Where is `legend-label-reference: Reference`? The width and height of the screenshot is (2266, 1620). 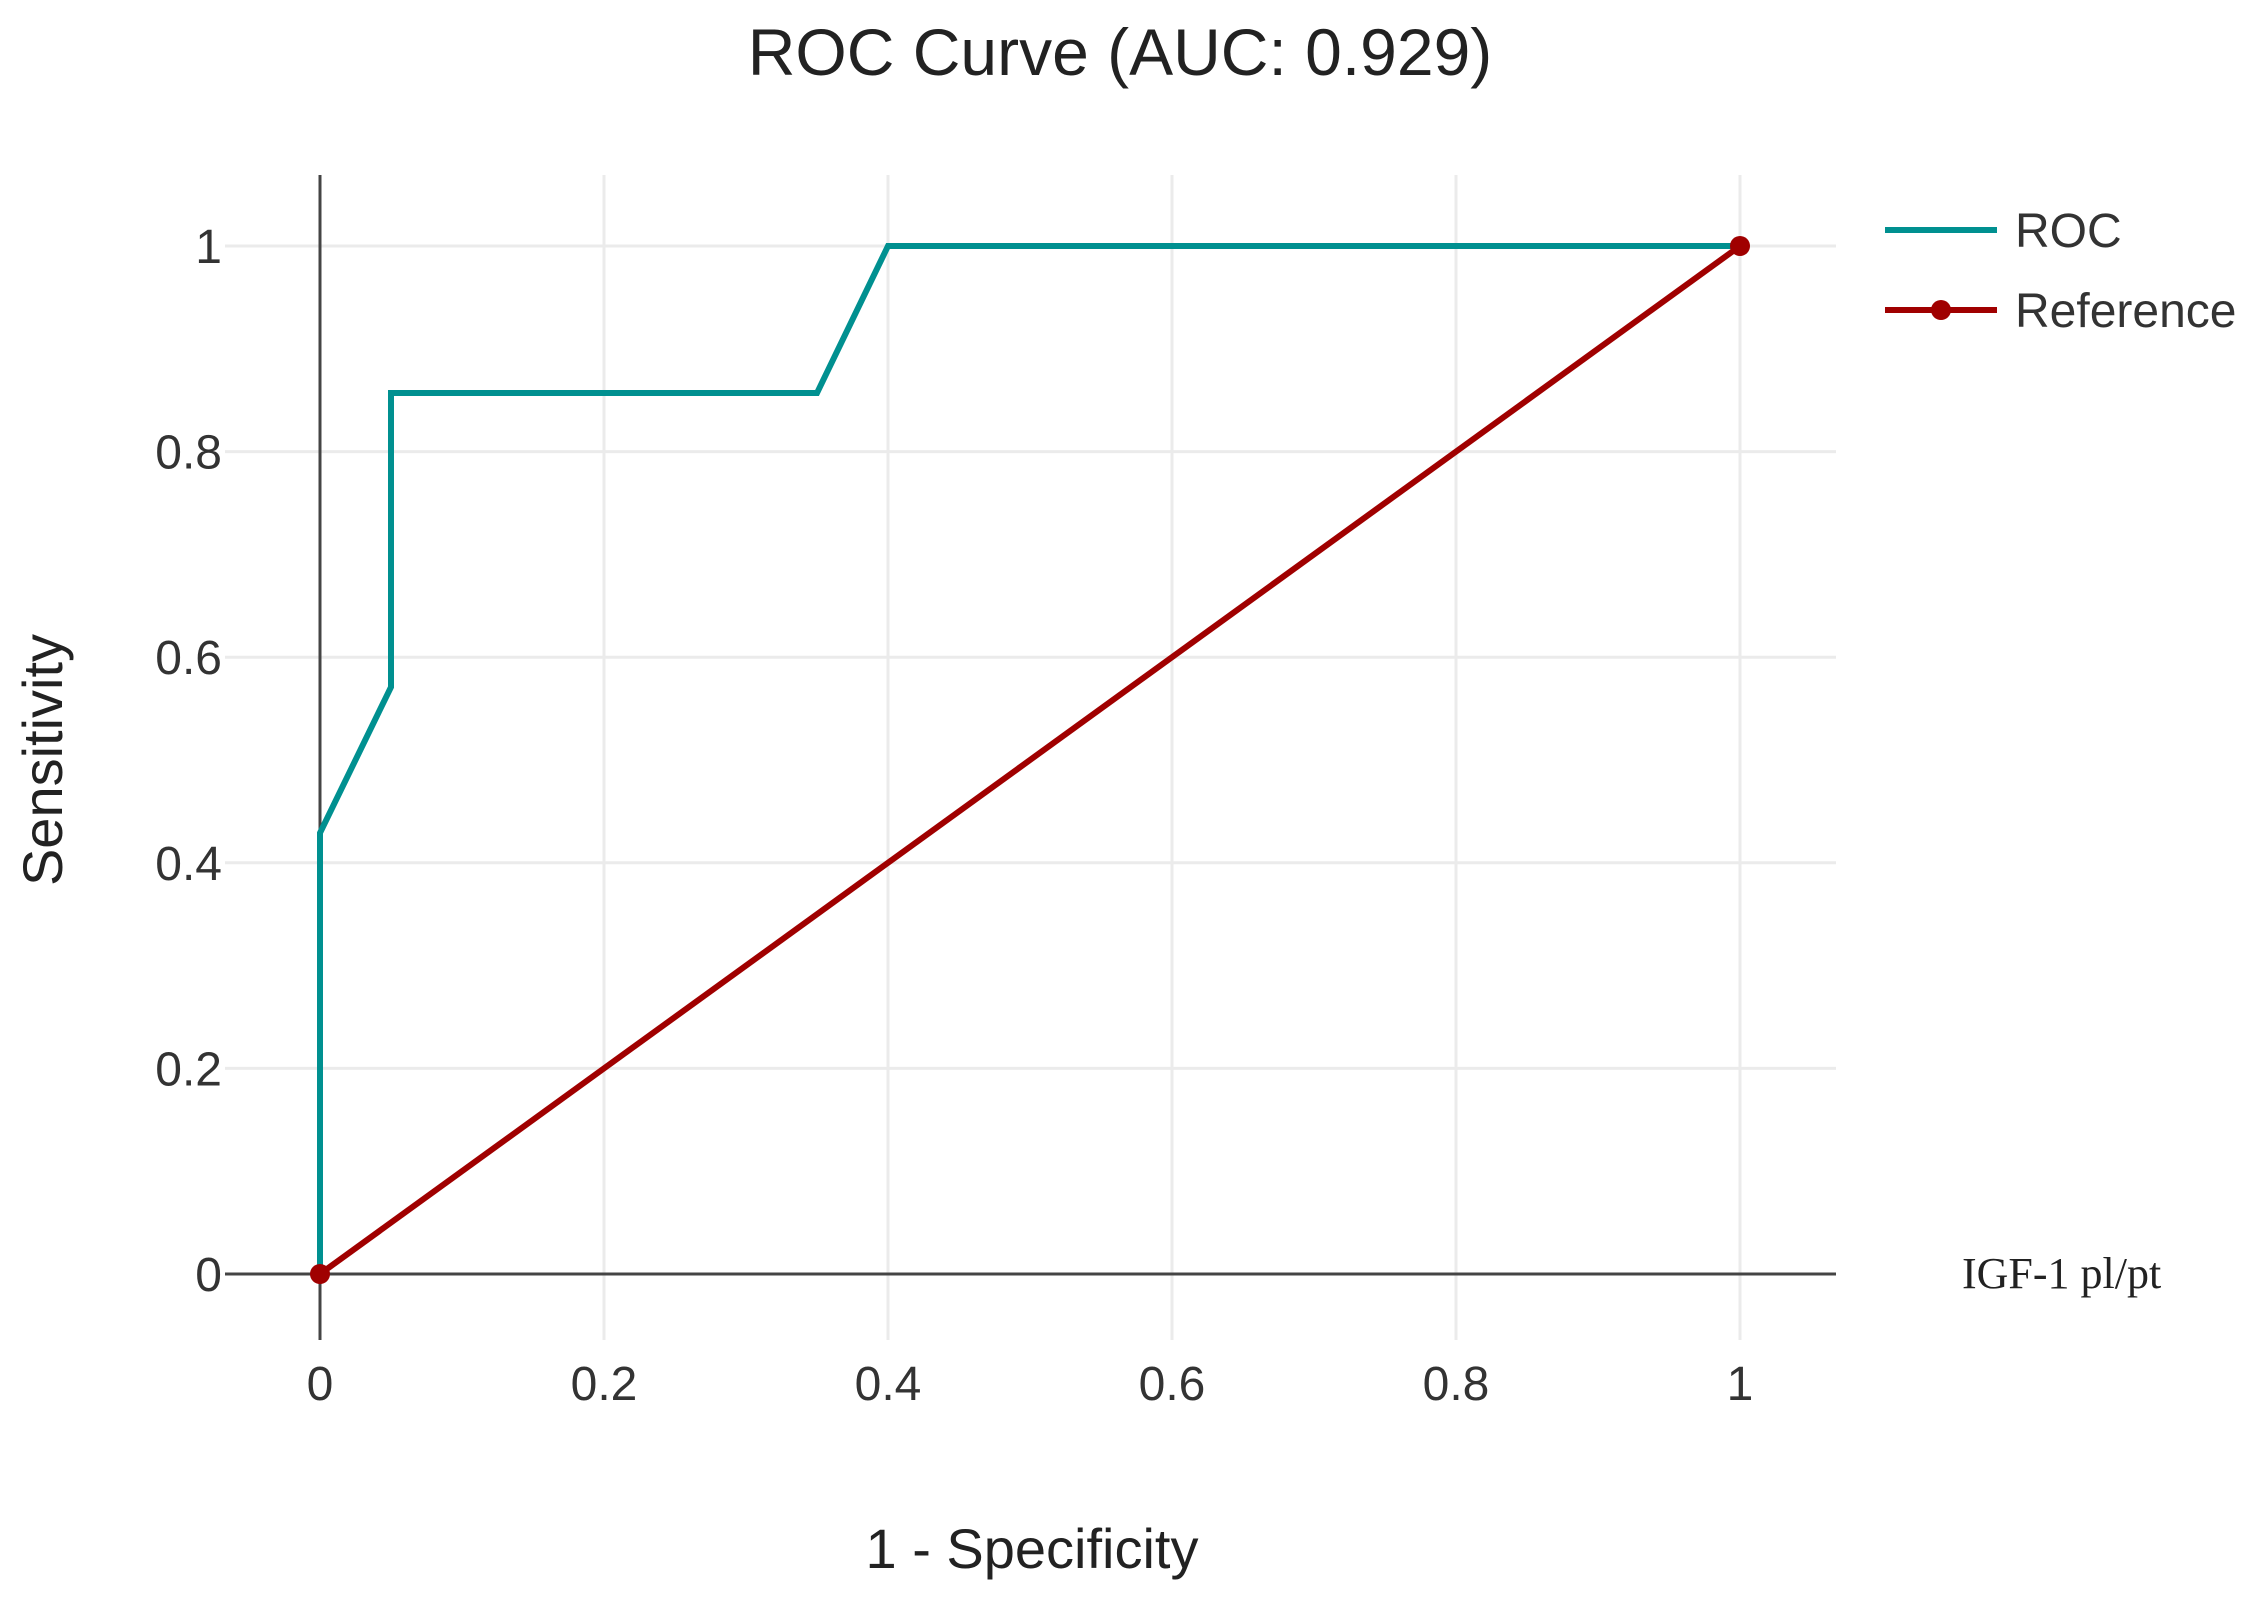 legend-label-reference: Reference is located at coordinates (2125, 311).